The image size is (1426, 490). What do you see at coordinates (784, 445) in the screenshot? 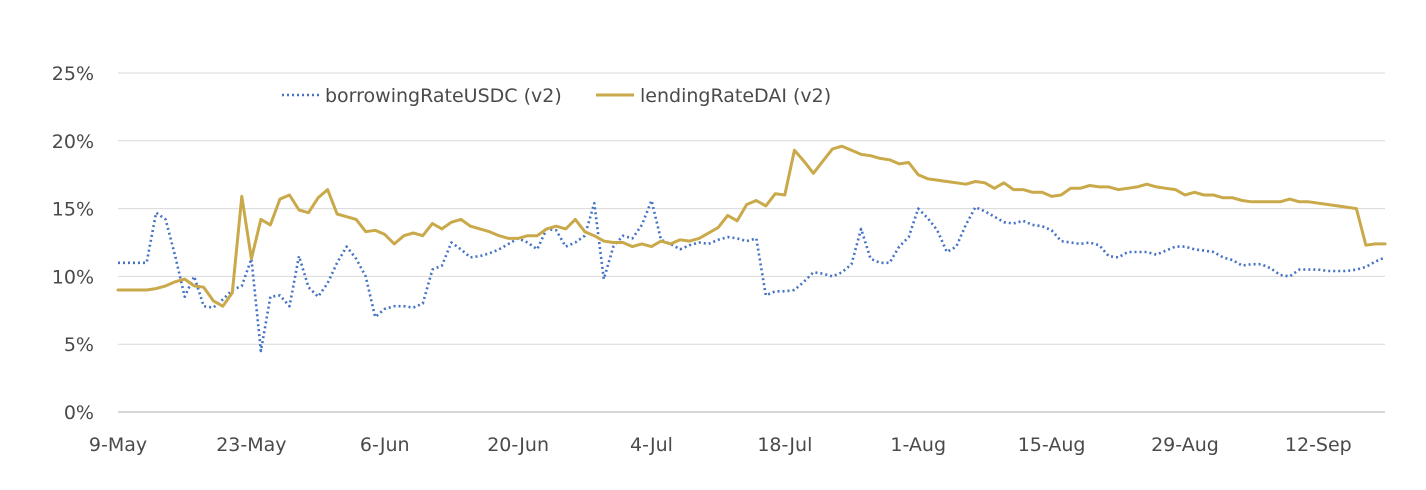
I see `x-tick-label: 18-Jul` at bounding box center [784, 445].